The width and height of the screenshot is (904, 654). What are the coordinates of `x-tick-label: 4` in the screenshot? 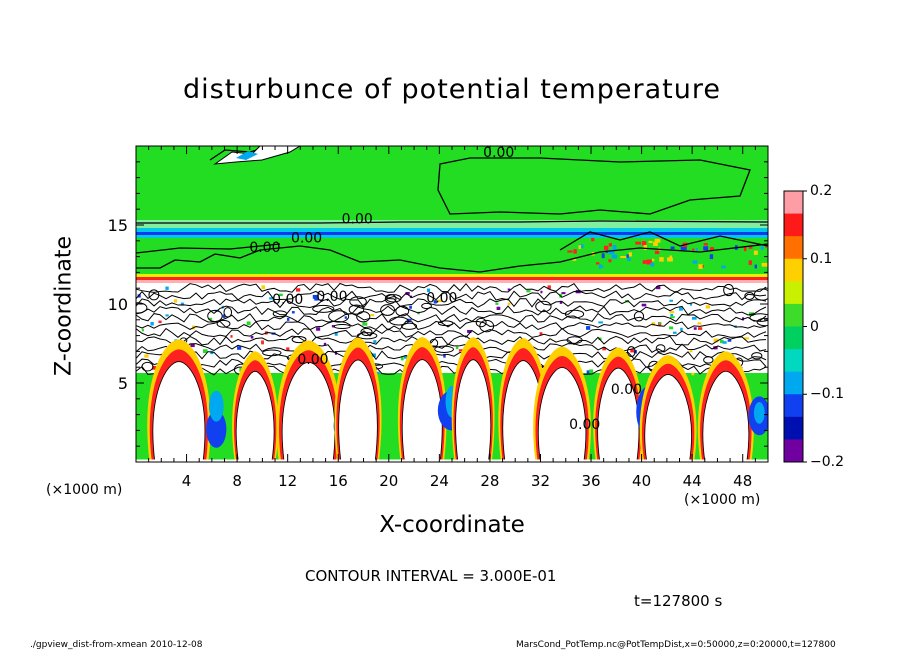 It's located at (187, 481).